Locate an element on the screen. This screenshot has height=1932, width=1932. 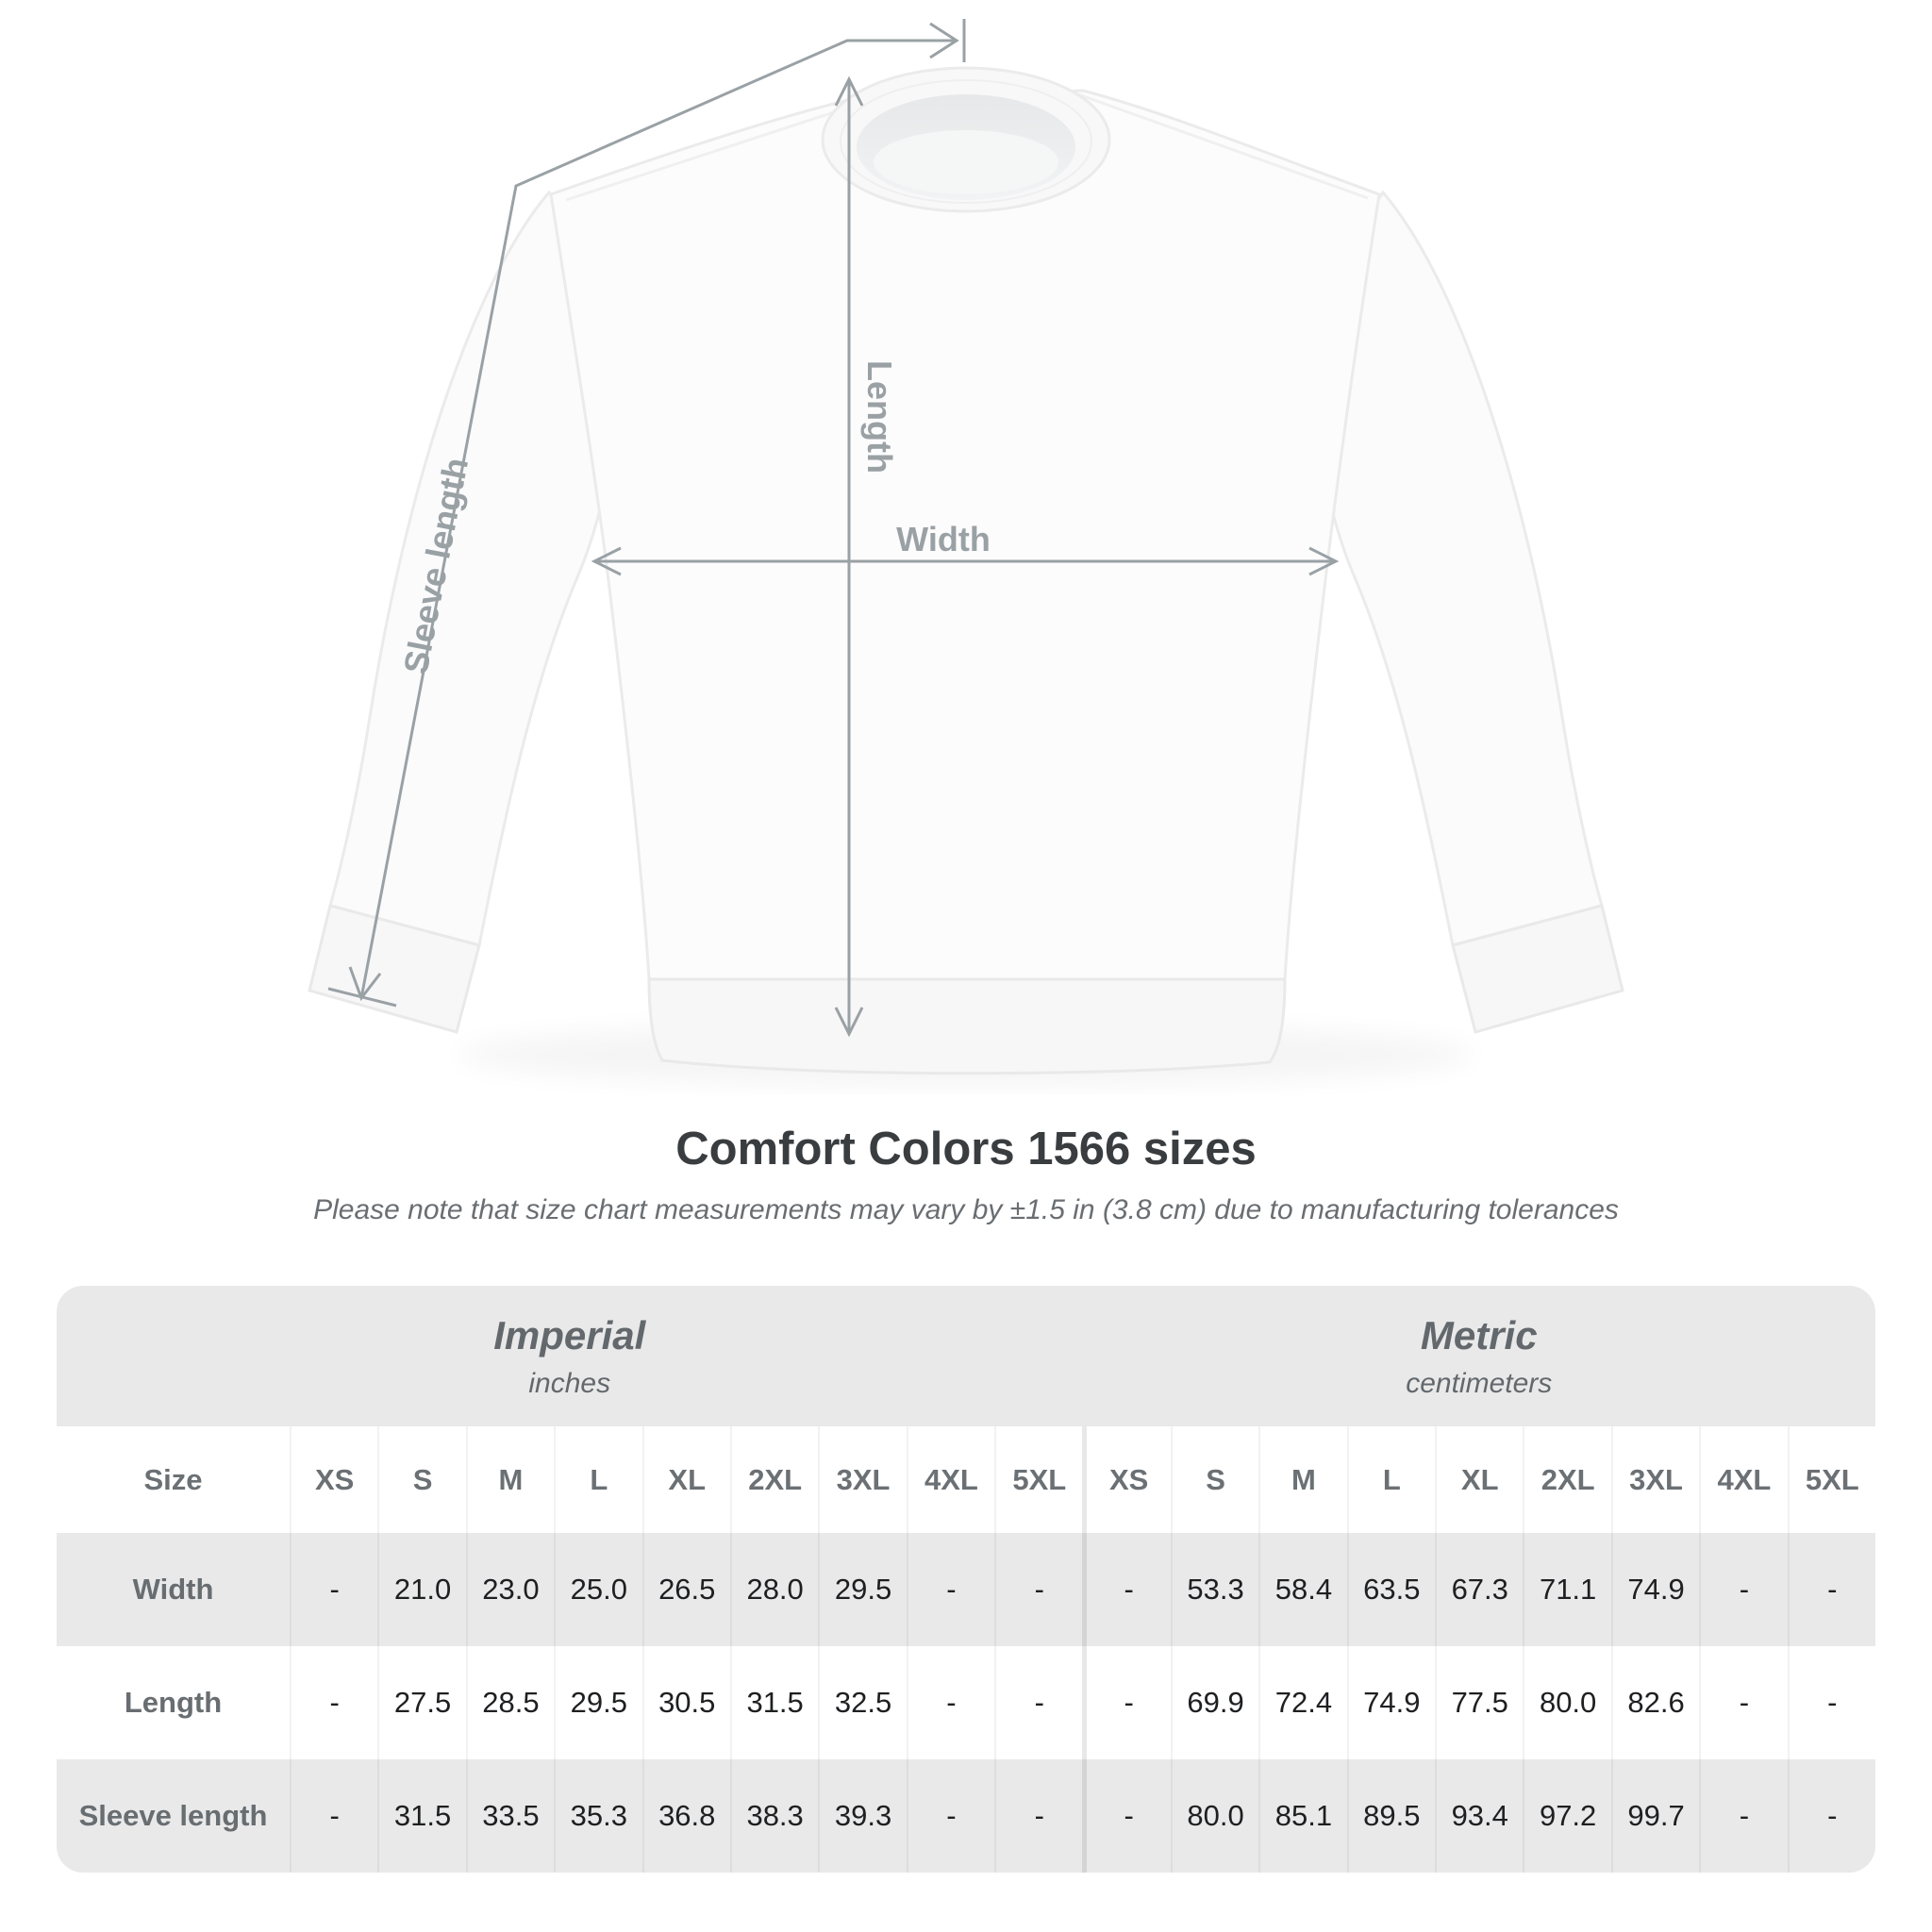
size-value-cell: 63.5 is located at coordinates (1391, 1589).